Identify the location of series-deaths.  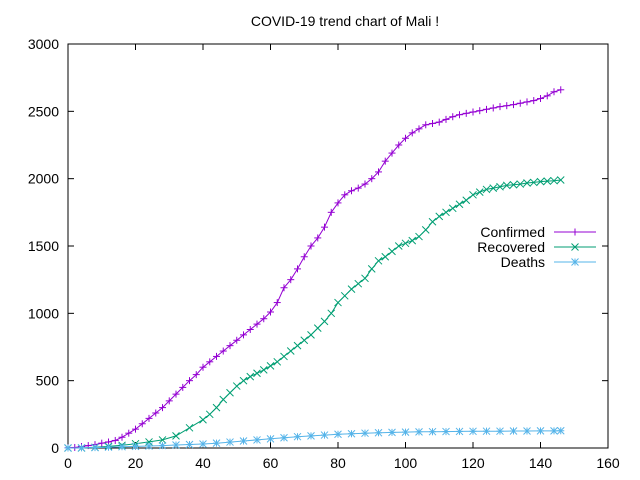
(314, 439).